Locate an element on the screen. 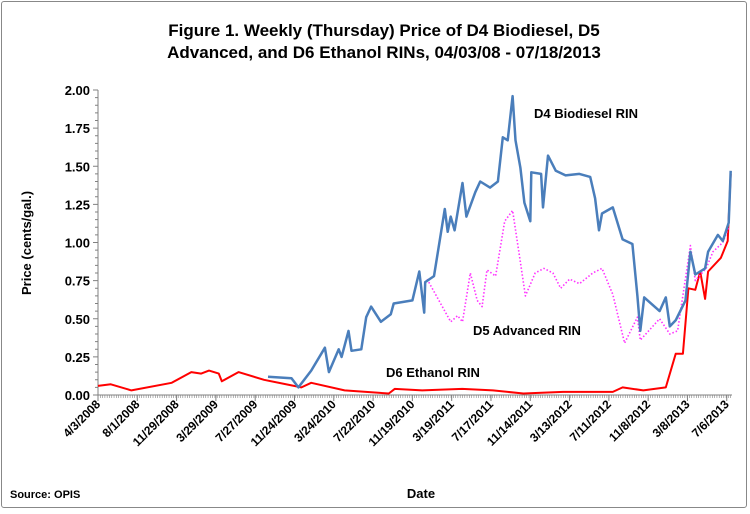 The height and width of the screenshot is (514, 750). series-label-d6: D6 Ethanol RIN is located at coordinates (433, 372).